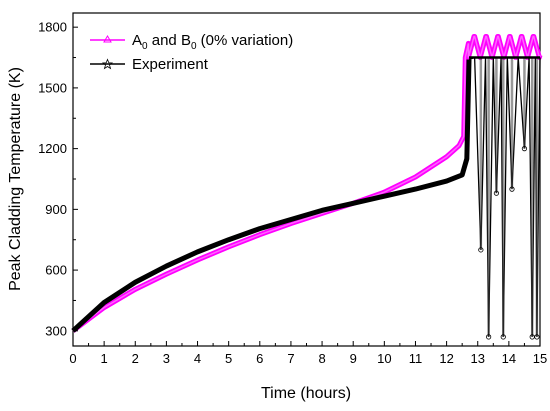 The height and width of the screenshot is (411, 550). I want to click on y-tick-label-2: 900, so click(56, 209).